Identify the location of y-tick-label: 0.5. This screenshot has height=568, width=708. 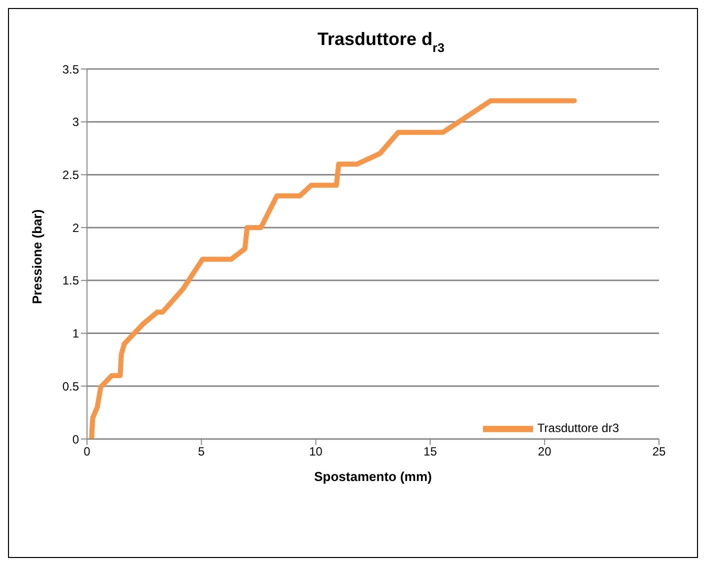
(71, 386).